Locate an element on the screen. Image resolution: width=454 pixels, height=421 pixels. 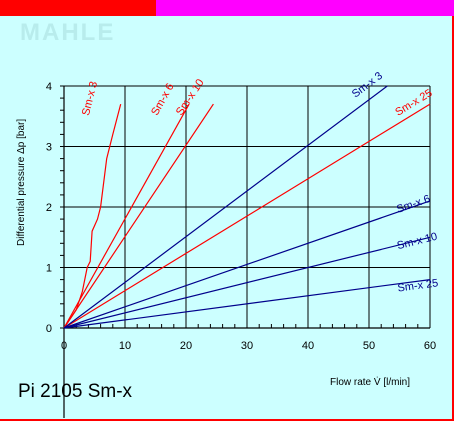
logo-text: MAHLE is located at coordinates (67, 32).